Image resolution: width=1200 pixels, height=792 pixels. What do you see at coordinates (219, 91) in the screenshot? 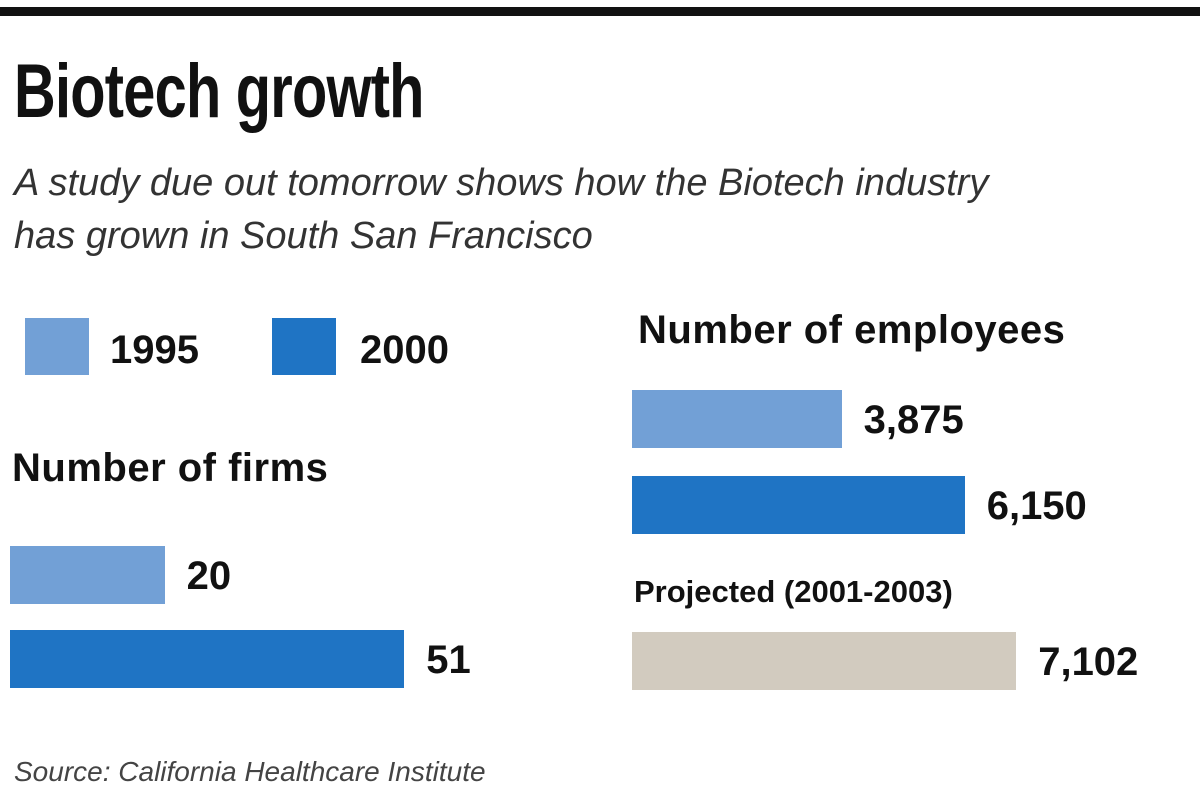
I see `chart-title: Biotech growth` at bounding box center [219, 91].